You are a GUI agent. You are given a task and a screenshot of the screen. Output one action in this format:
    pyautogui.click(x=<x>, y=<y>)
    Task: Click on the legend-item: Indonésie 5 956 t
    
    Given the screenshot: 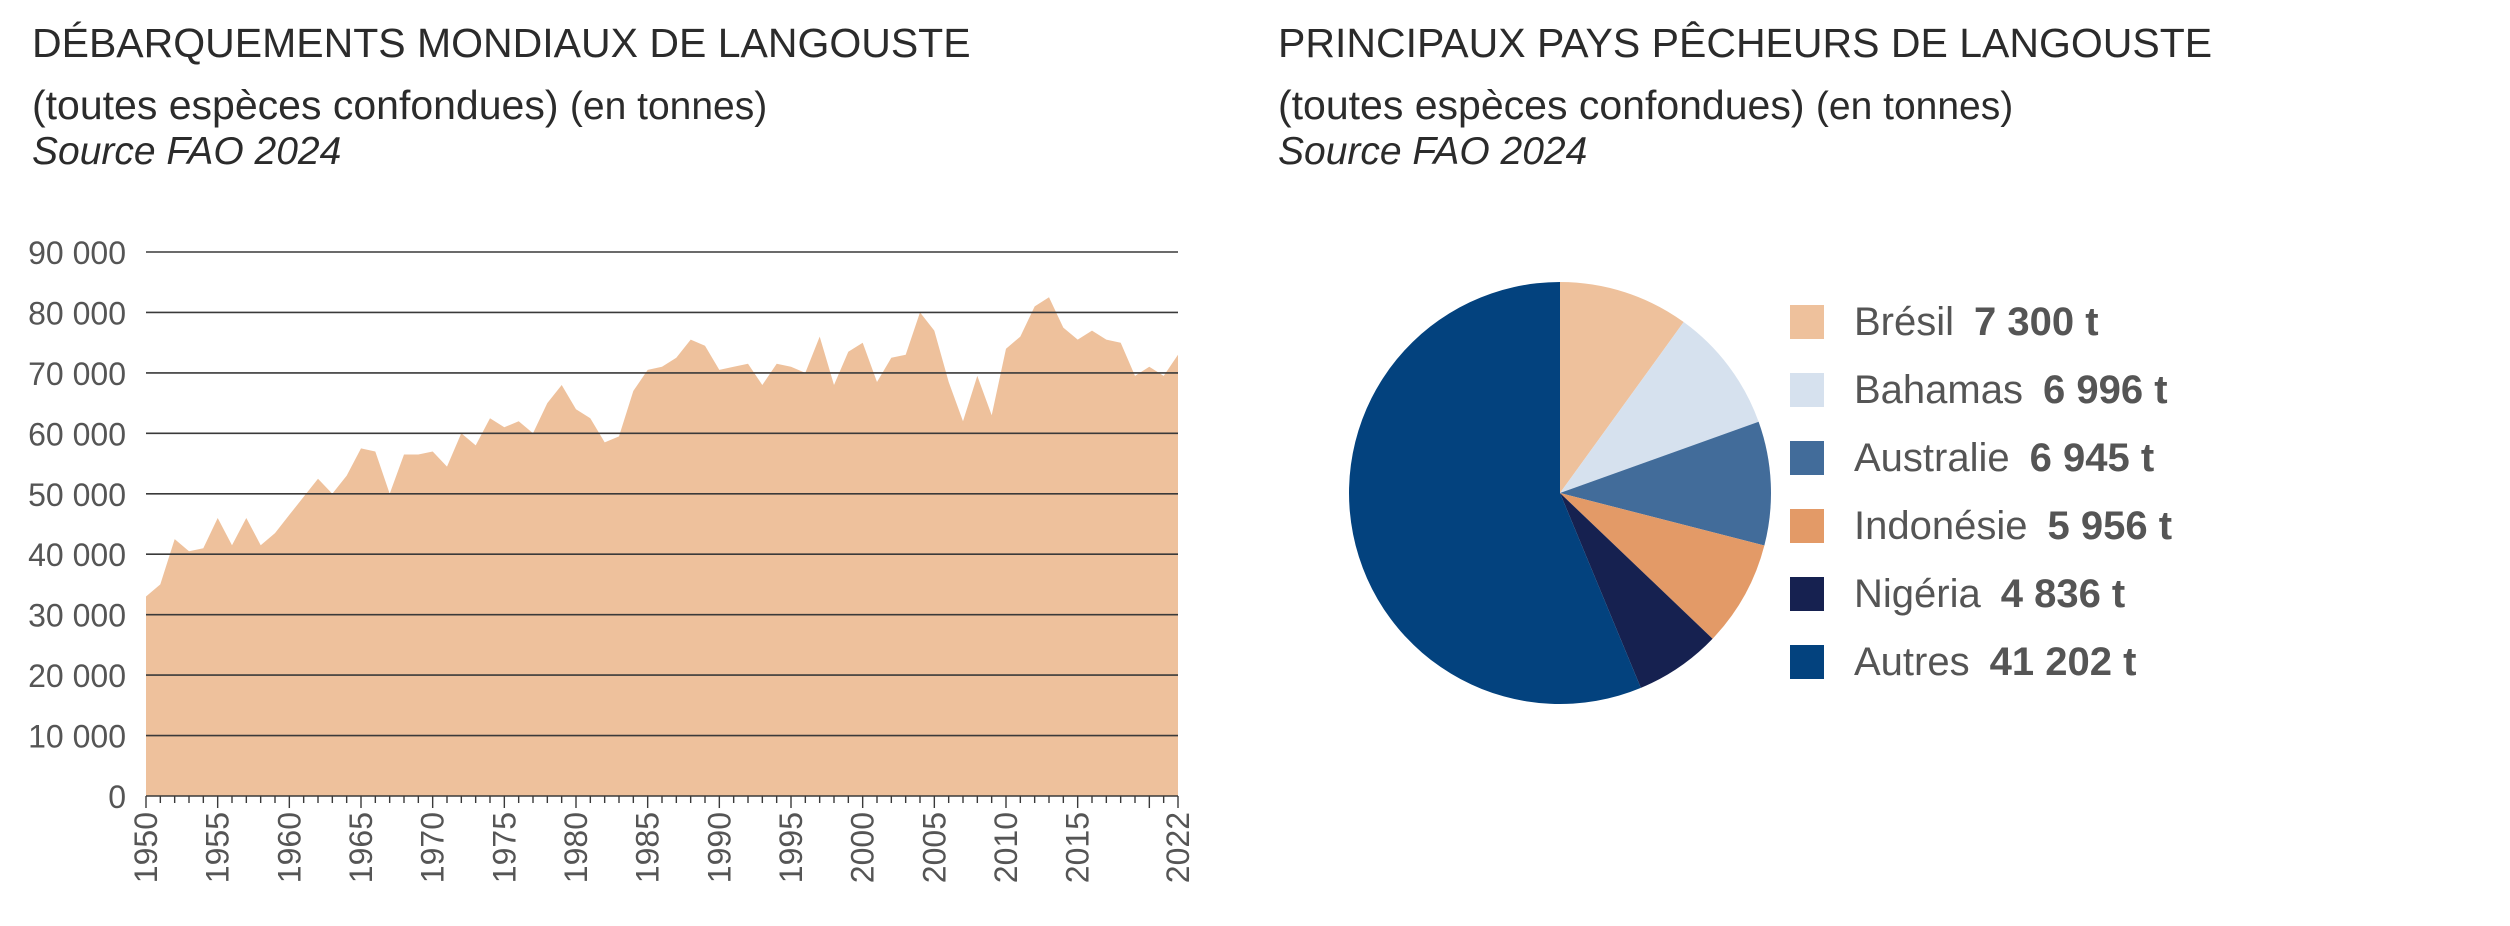 What is the action you would take?
    pyautogui.click(x=1981, y=526)
    